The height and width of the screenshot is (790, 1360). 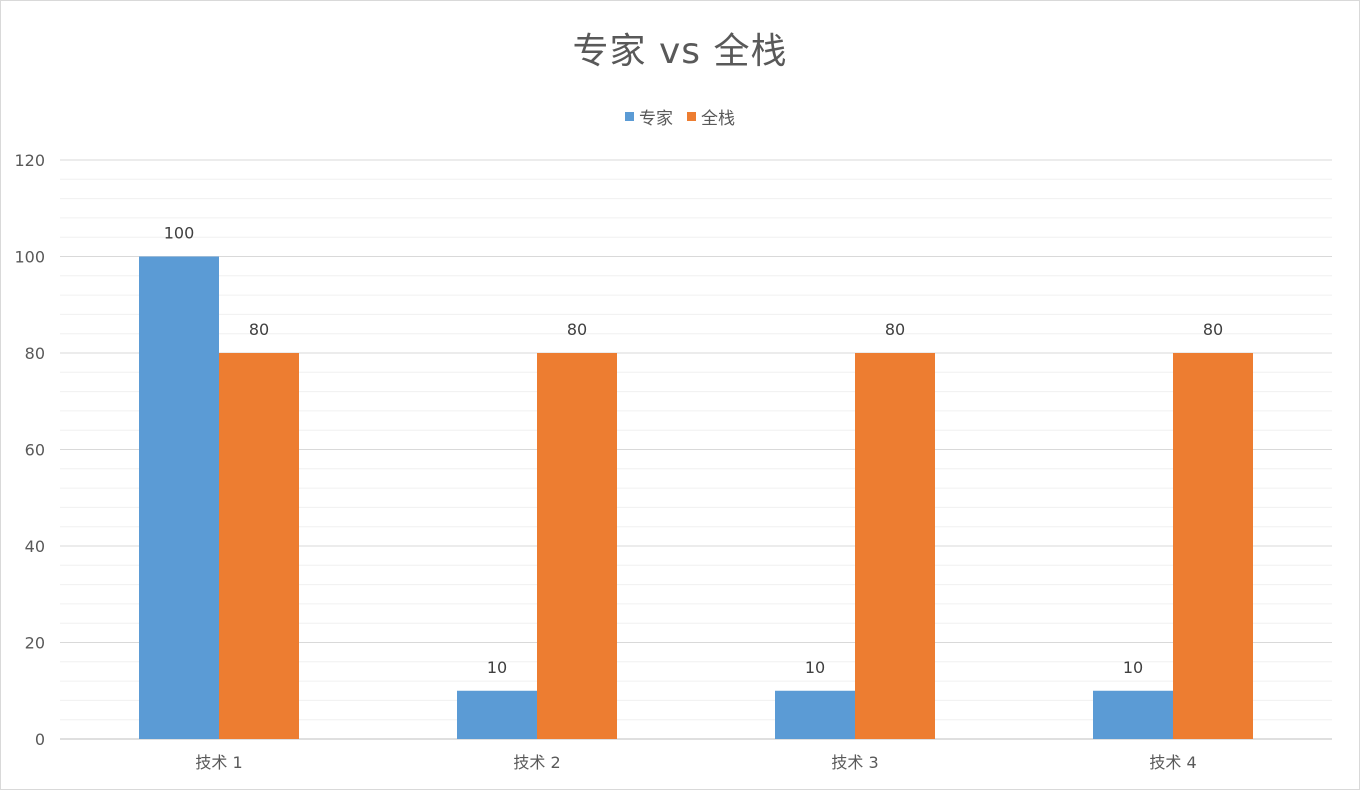 I want to click on y-tick-label: 80, so click(x=35, y=353).